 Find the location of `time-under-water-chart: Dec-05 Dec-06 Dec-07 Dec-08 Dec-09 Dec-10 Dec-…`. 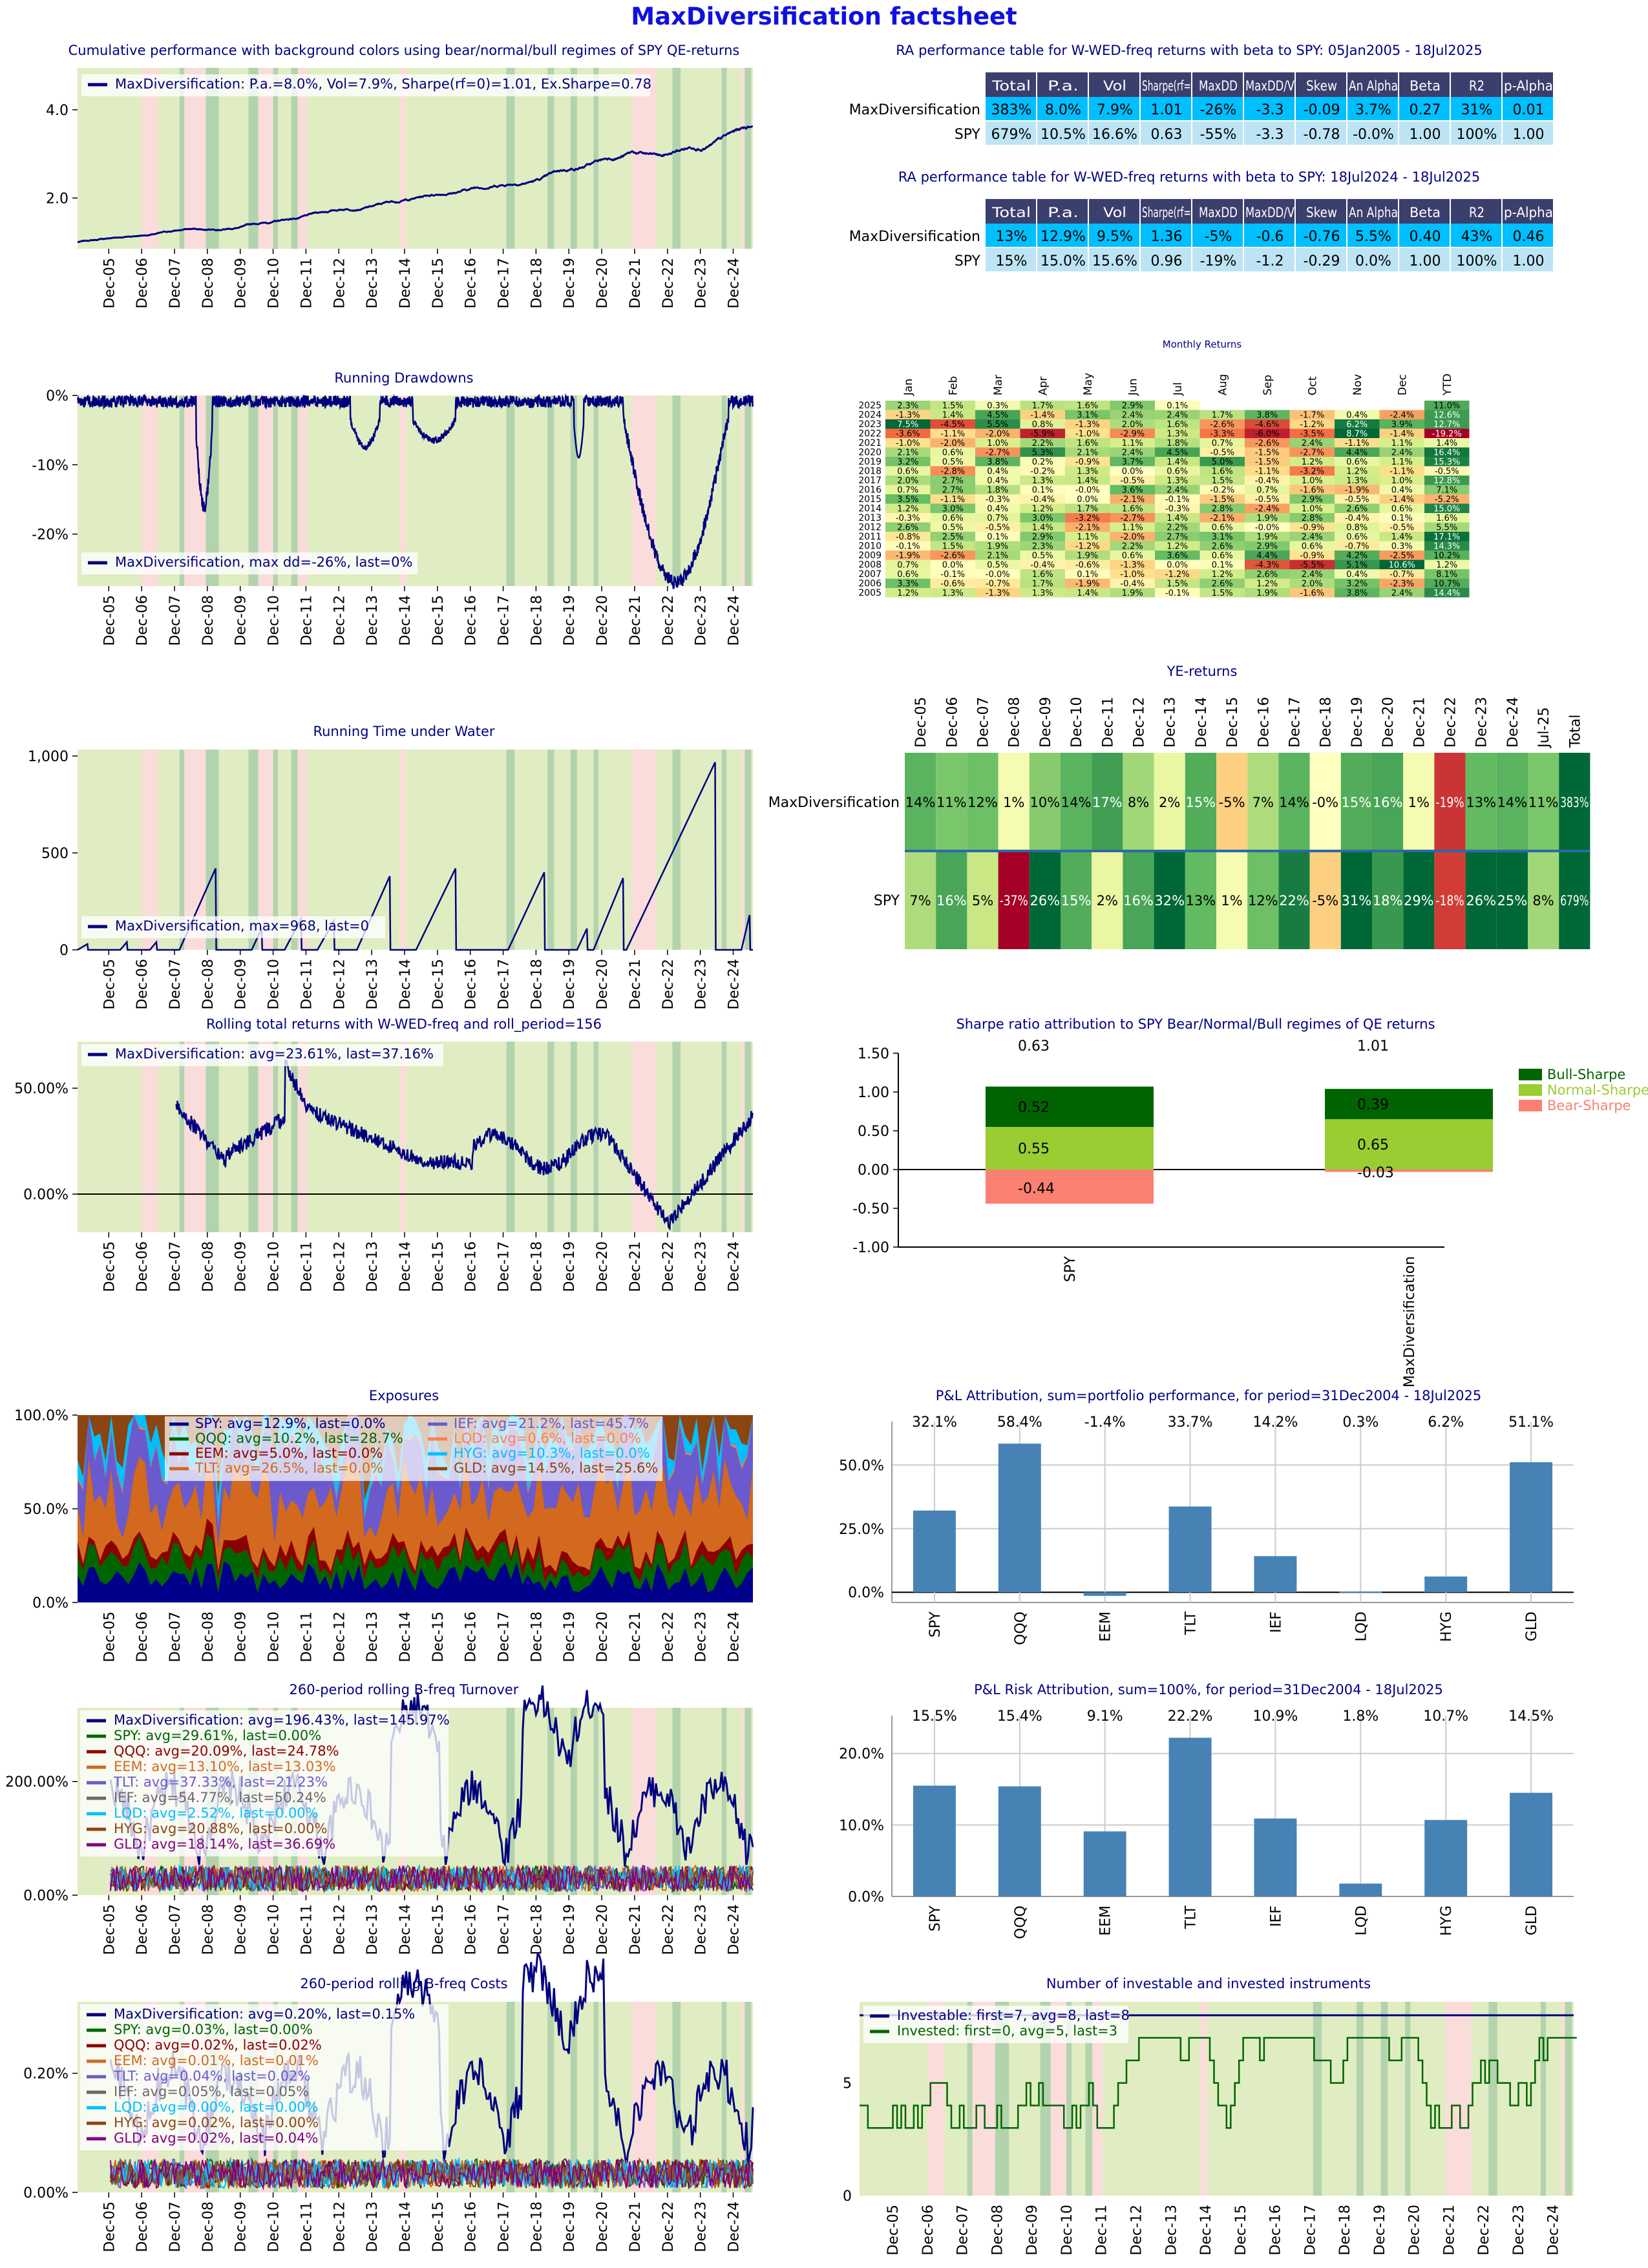

time-under-water-chart: Dec-05 Dec-06 Dec-07 Dec-08 Dec-09 Dec-10 Dec-… is located at coordinates (390, 880).